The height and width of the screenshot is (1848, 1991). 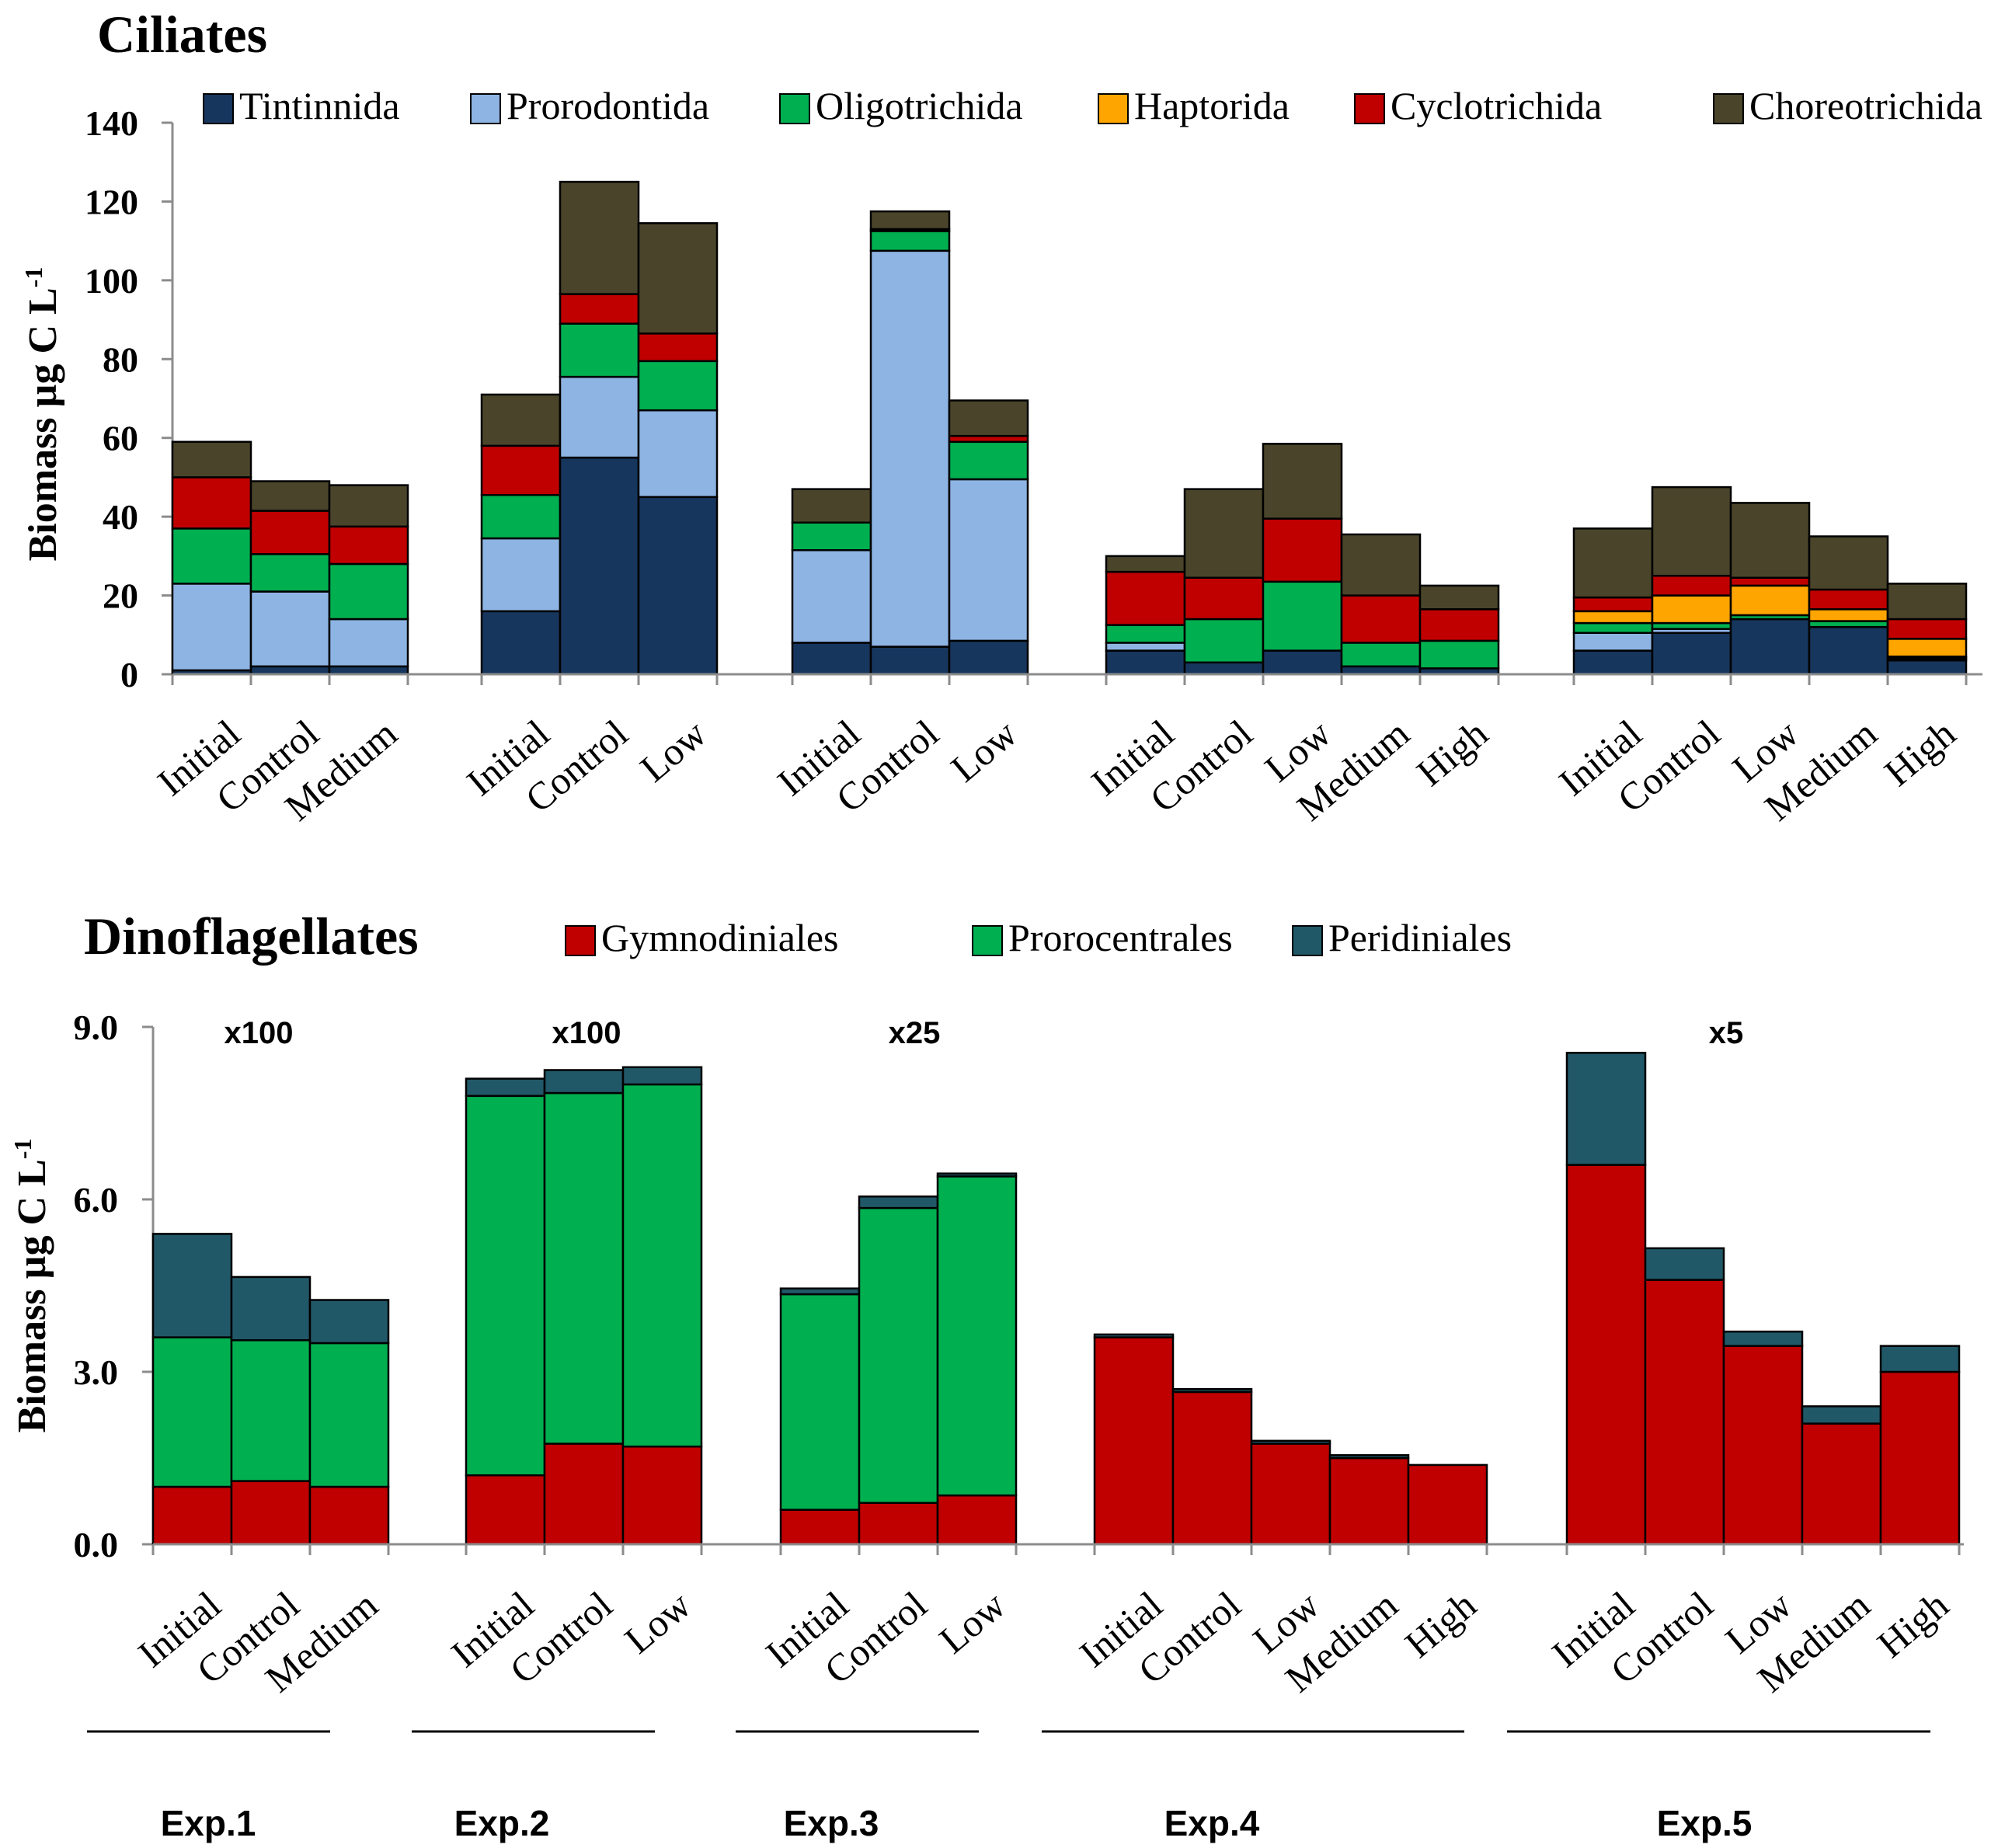 I want to click on ciliates-y-axis: 0 20 40 60 80 100 120 140, so click(x=129, y=399).